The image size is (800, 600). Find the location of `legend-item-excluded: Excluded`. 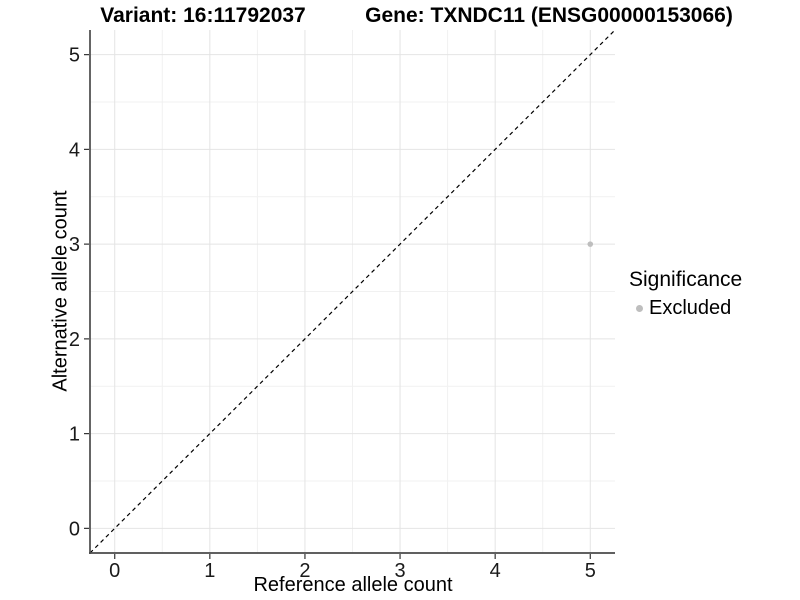

legend-item-excluded: Excluded is located at coordinates (689, 308).